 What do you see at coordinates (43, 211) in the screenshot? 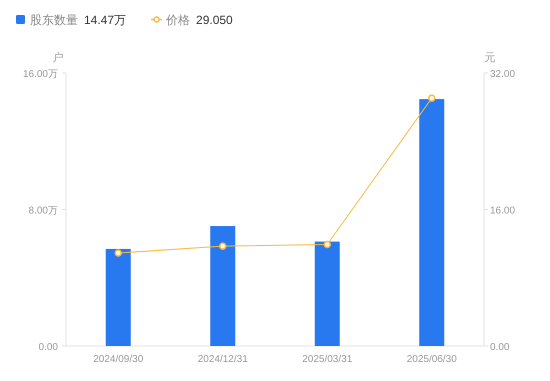
I see `y-tick-label: 8.00万` at bounding box center [43, 211].